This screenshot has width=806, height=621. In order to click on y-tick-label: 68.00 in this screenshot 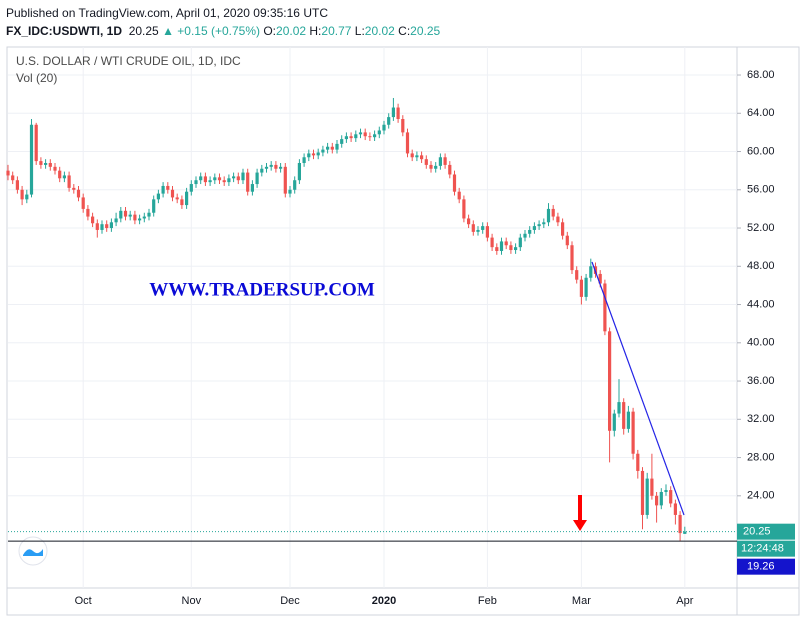, I will do `click(761, 75)`.